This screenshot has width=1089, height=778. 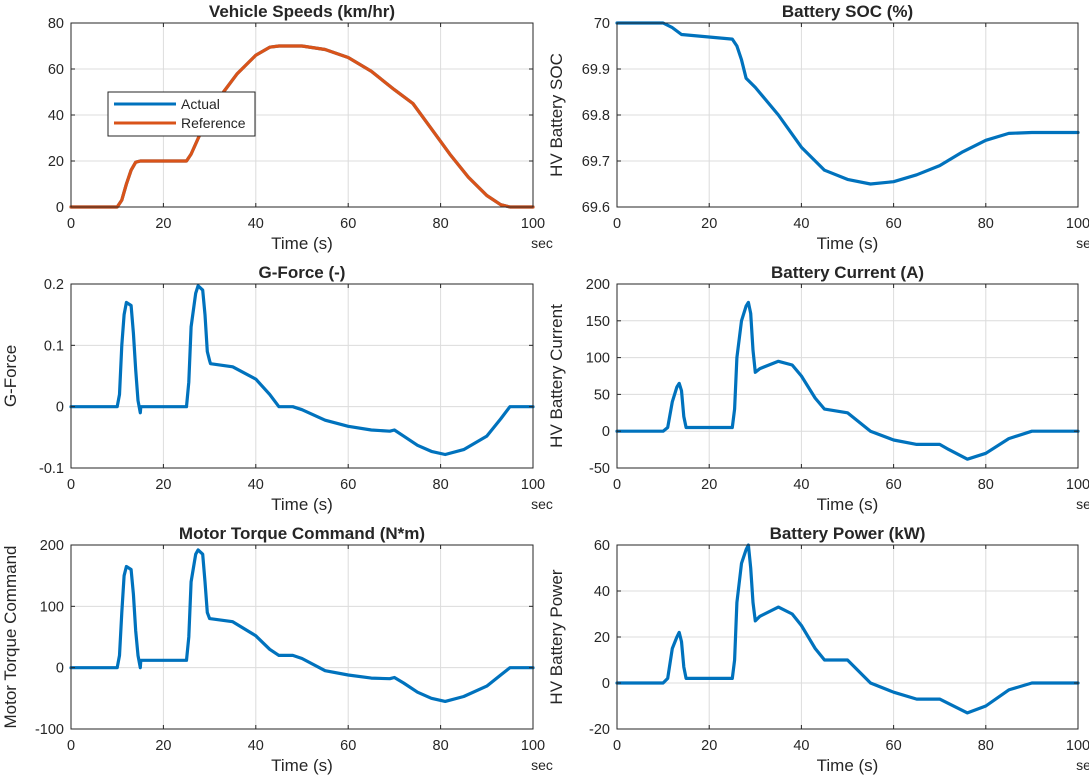 What do you see at coordinates (602, 24) in the screenshot?
I see `y-tick-label: 70` at bounding box center [602, 24].